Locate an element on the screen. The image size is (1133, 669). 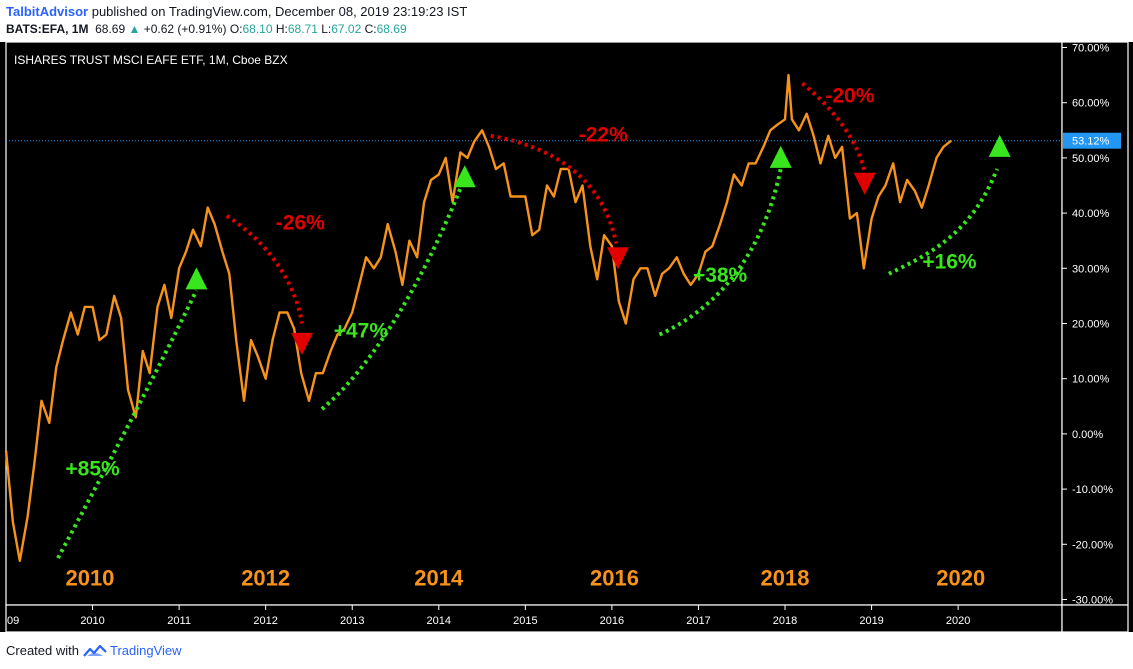
y-tick-label: 70.00% is located at coordinates (1091, 49).